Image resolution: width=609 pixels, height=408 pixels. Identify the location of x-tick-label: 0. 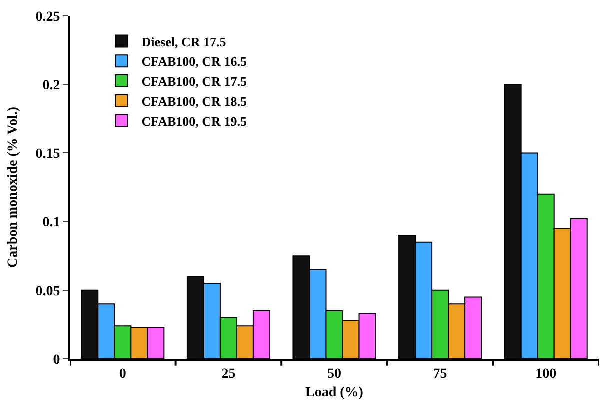
(122, 374).